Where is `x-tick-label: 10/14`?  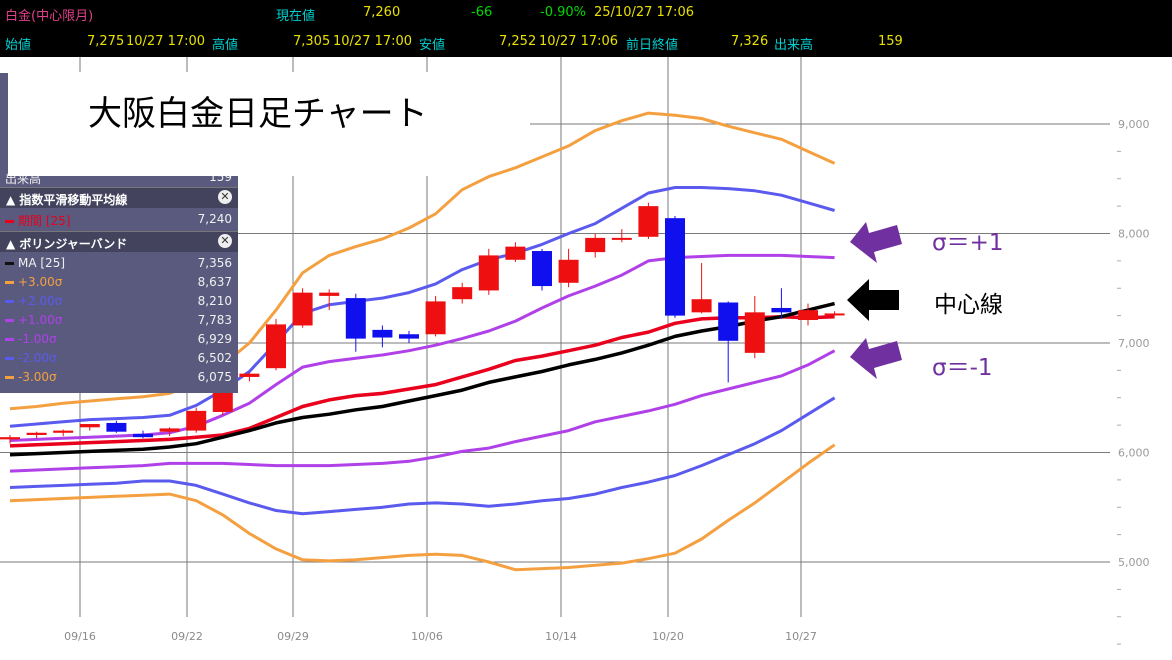 x-tick-label: 10/14 is located at coordinates (561, 636).